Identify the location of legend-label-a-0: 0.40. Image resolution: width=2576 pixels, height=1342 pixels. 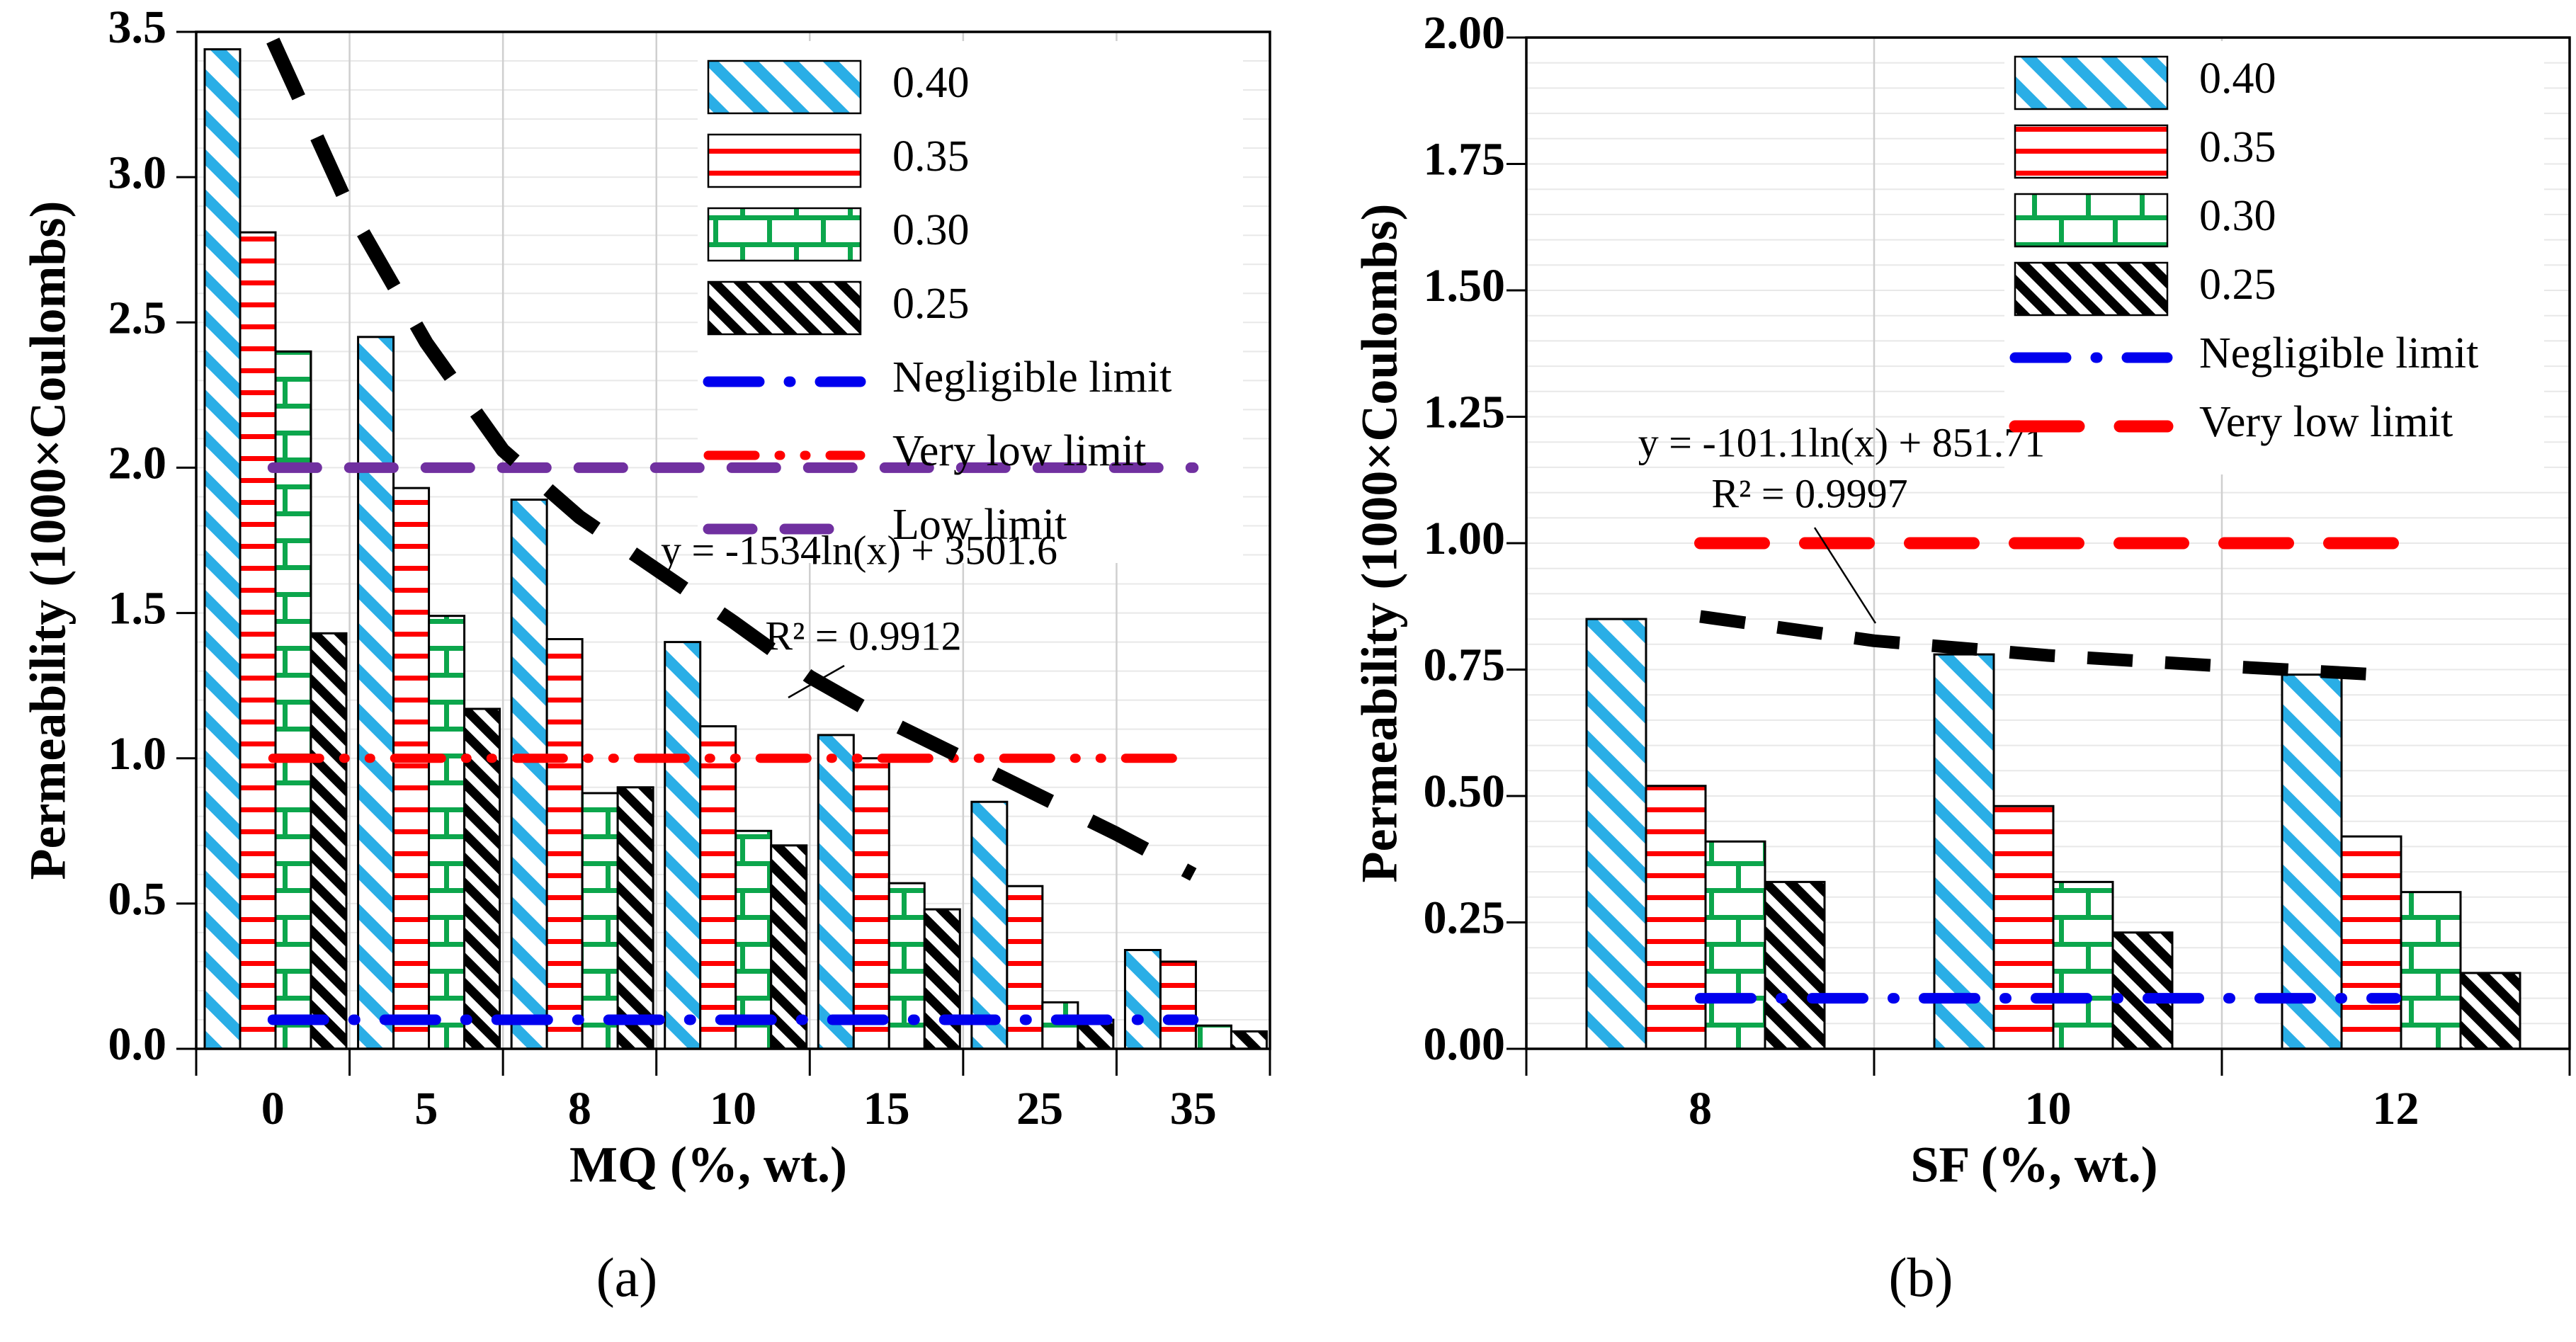
(931, 83).